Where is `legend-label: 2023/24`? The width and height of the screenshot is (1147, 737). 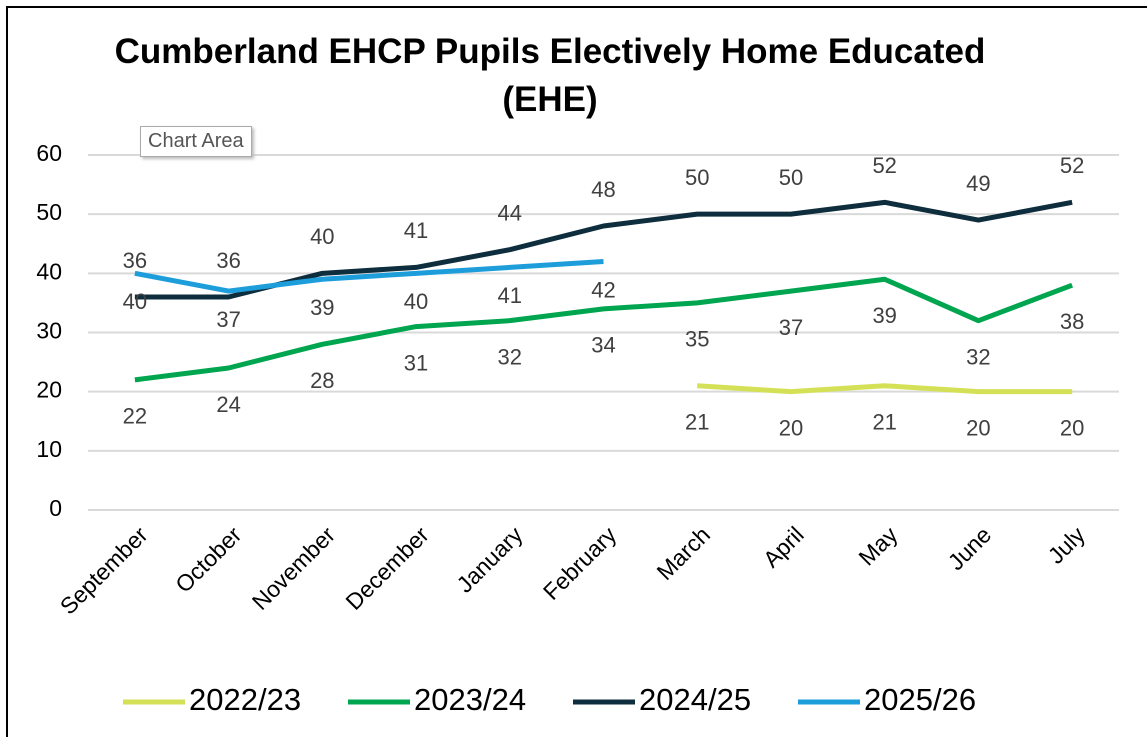
legend-label: 2023/24 is located at coordinates (470, 699).